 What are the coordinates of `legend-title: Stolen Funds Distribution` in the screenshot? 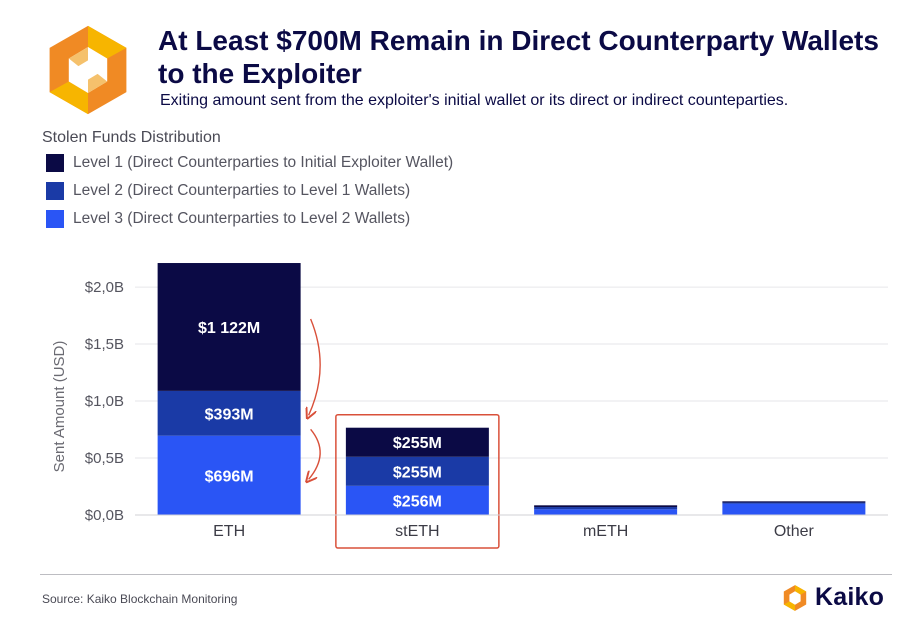 It's located at (131, 137).